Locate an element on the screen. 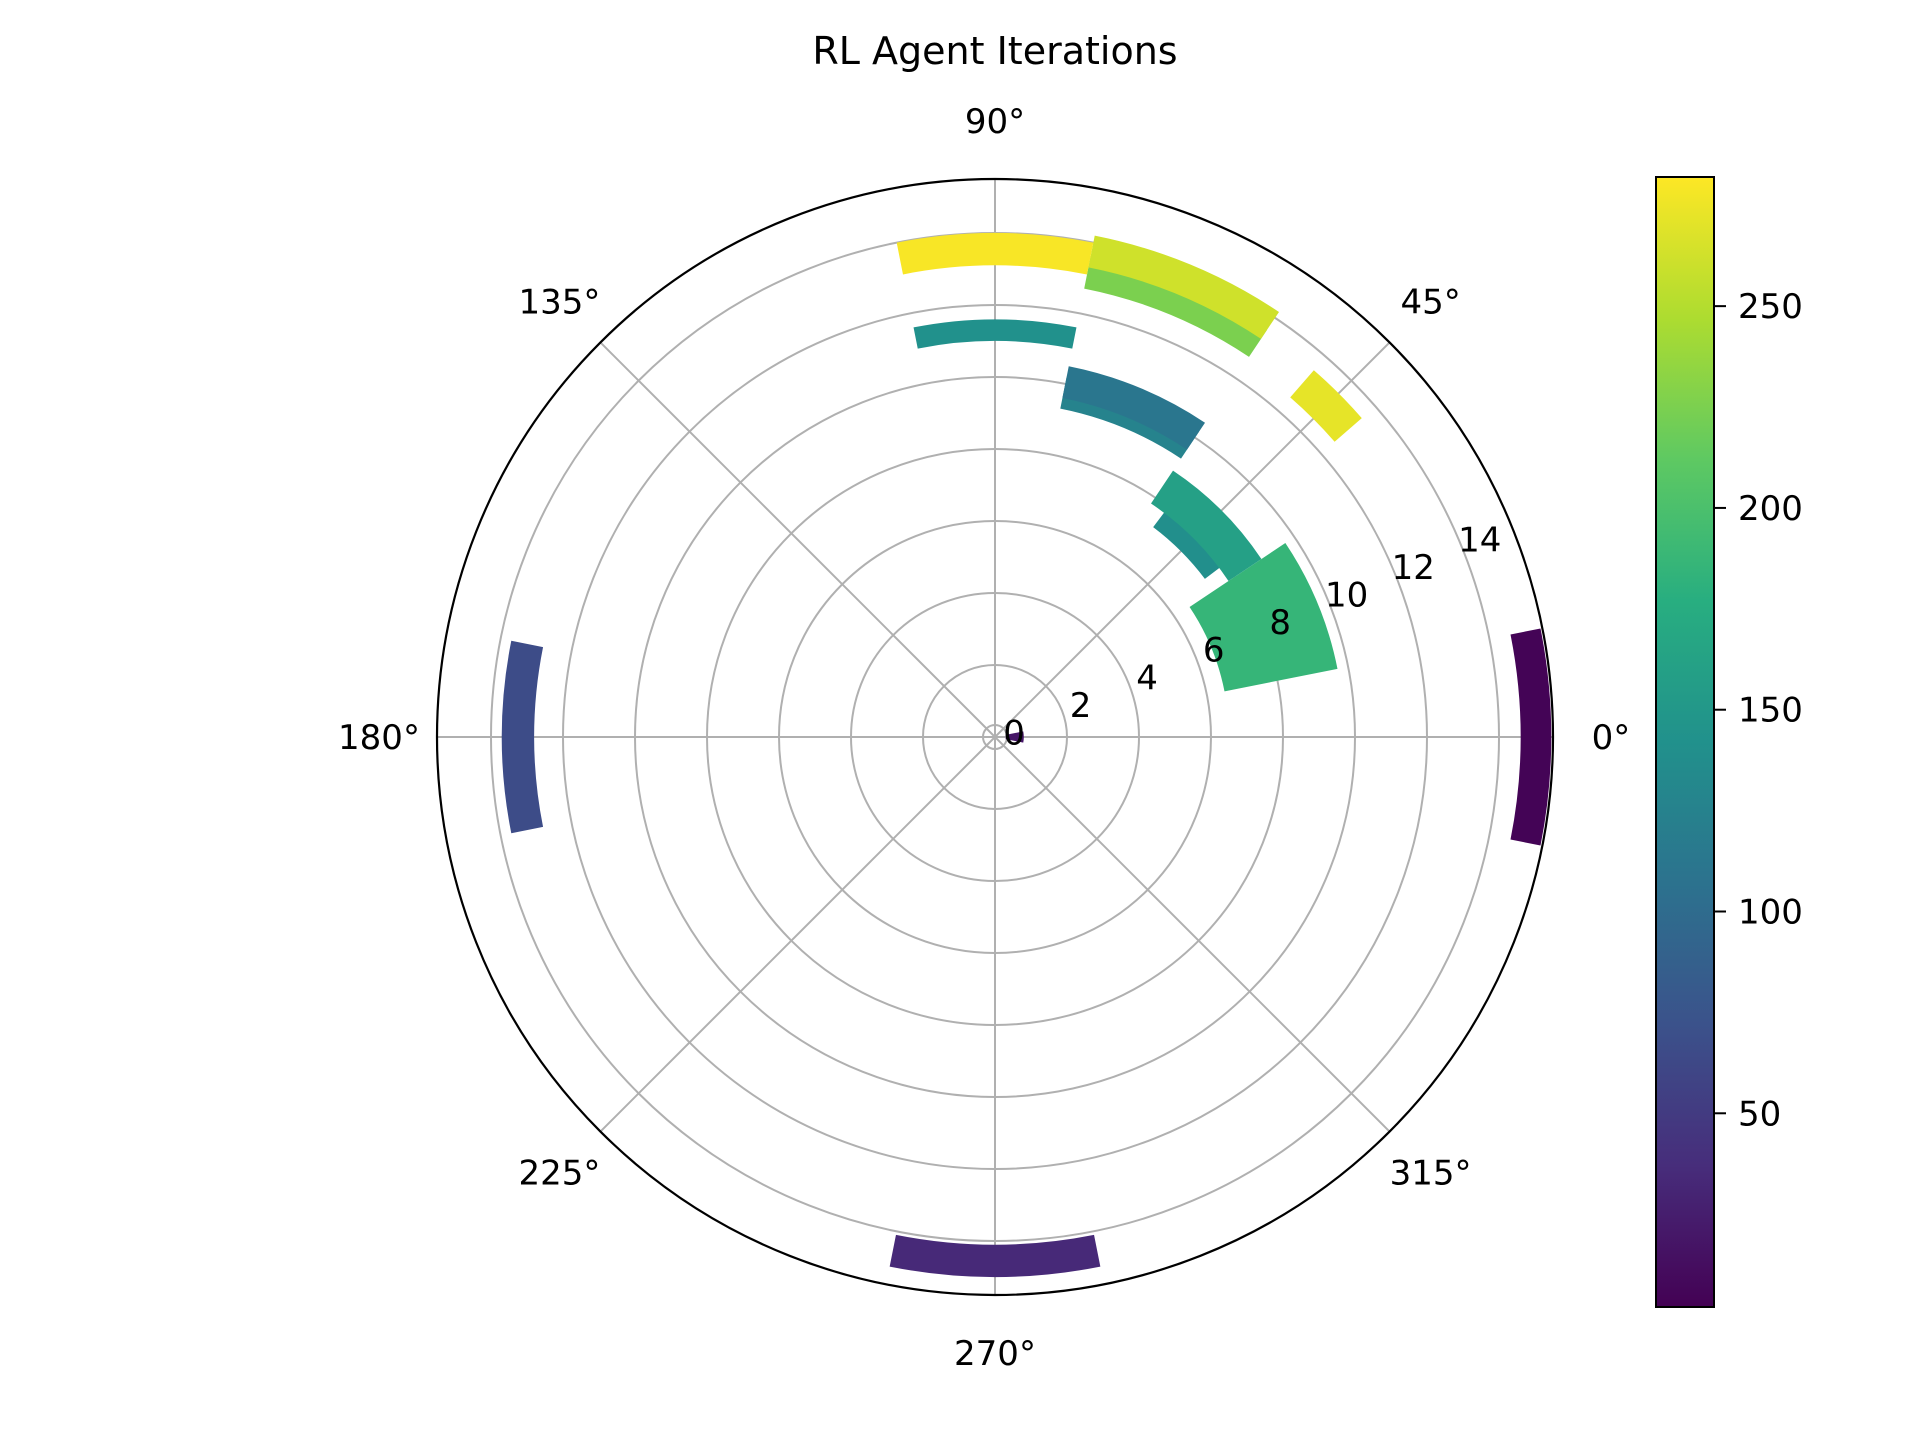  angle-tick-label: 135° is located at coordinates (559, 302).